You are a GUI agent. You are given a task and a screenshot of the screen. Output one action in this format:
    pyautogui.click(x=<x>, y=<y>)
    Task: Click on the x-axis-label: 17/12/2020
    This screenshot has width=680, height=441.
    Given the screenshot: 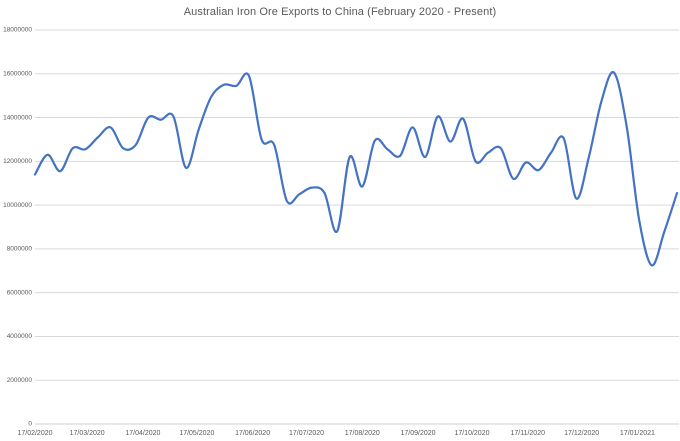 What is the action you would take?
    pyautogui.click(x=581, y=433)
    